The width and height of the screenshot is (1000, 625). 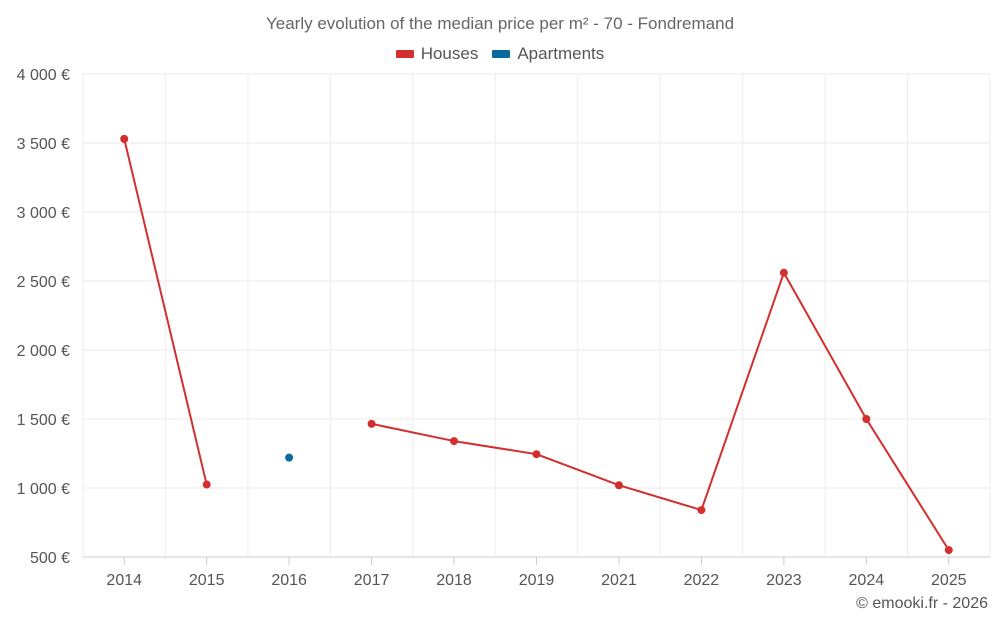 What do you see at coordinates (43, 144) in the screenshot?
I see `y-tick-label: 3 500 €` at bounding box center [43, 144].